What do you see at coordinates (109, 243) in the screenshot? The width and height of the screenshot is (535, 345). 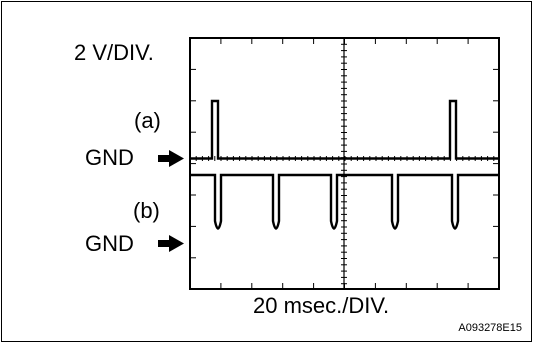 I see `channel-b-ground-label: GND` at bounding box center [109, 243].